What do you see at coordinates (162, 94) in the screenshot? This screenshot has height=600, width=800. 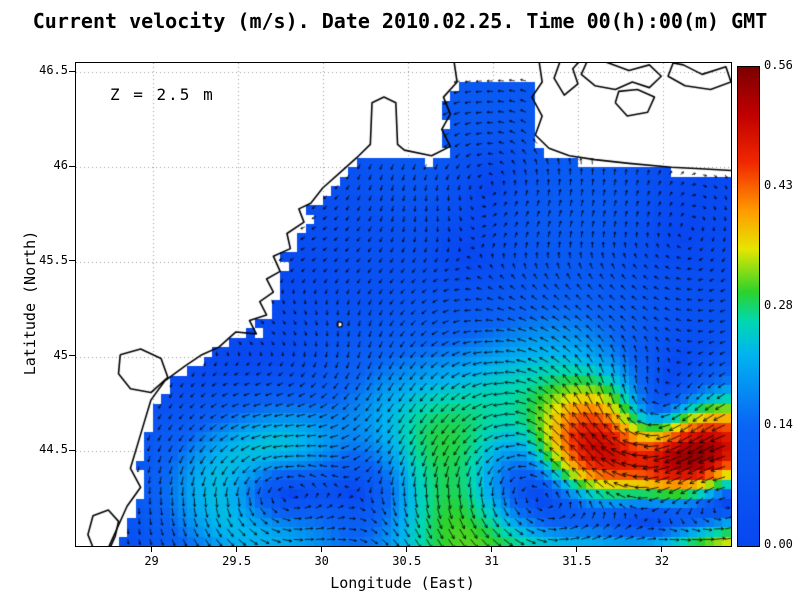 I see `depth-annotation: Z = 2.5 m` at bounding box center [162, 94].